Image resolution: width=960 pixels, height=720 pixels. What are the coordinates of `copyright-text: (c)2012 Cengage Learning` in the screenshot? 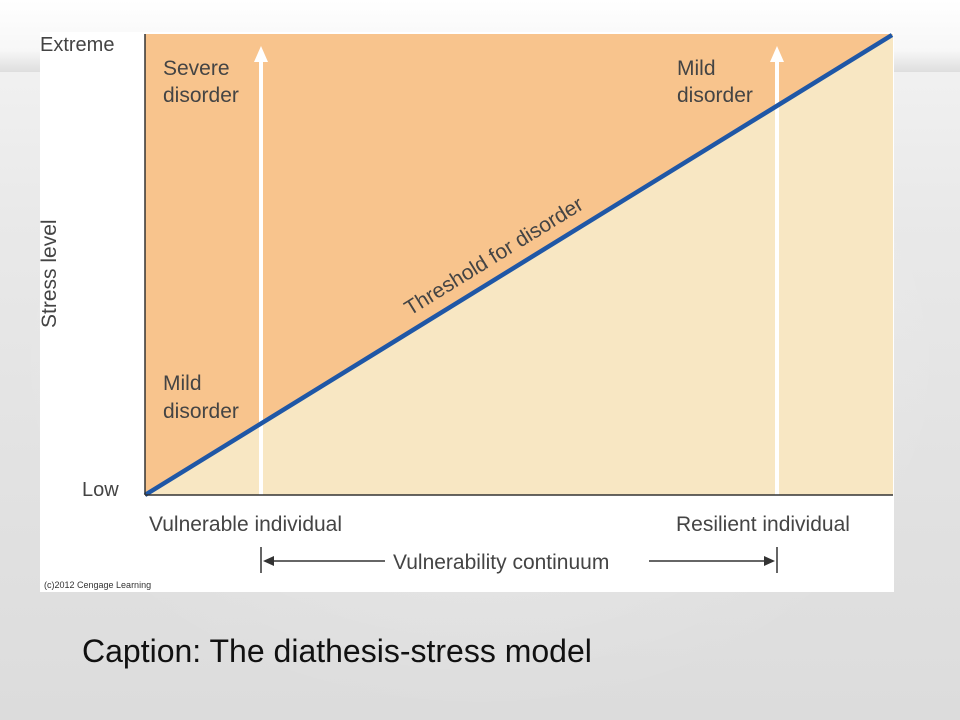 It's located at (97, 585).